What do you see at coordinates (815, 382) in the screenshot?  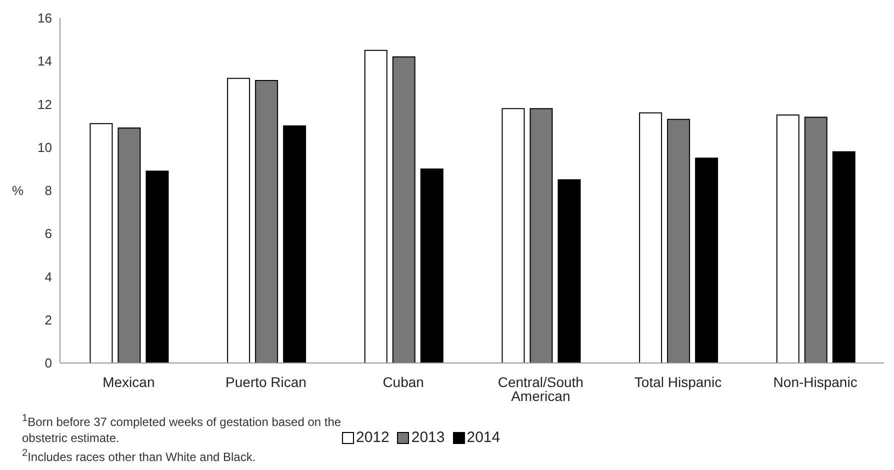 I see `x-tick-label: Non-Hispanic` at bounding box center [815, 382].